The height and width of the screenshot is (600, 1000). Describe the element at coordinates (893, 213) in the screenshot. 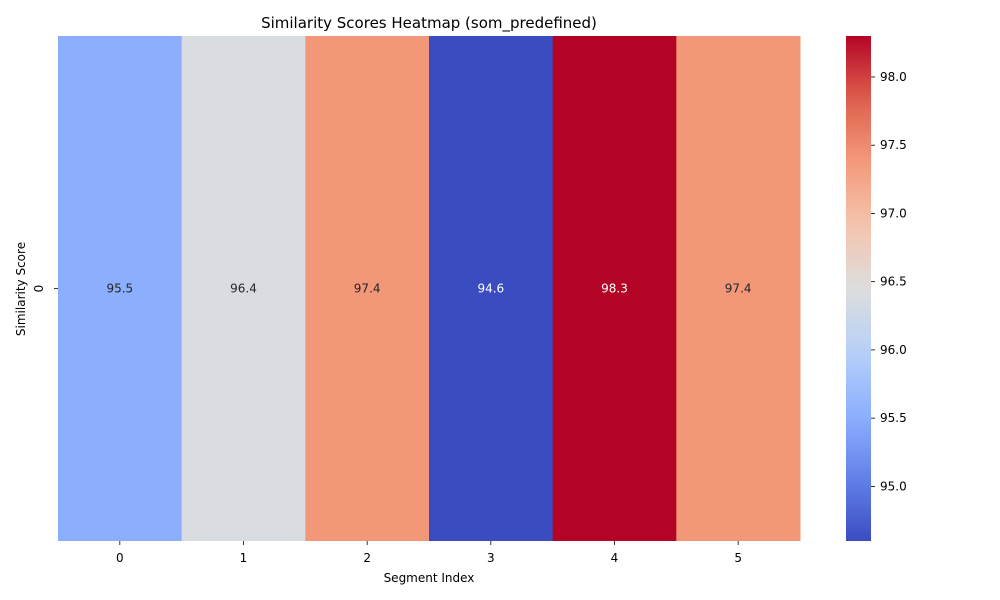

I see `colorbar-tick-label: 97.0` at that location.